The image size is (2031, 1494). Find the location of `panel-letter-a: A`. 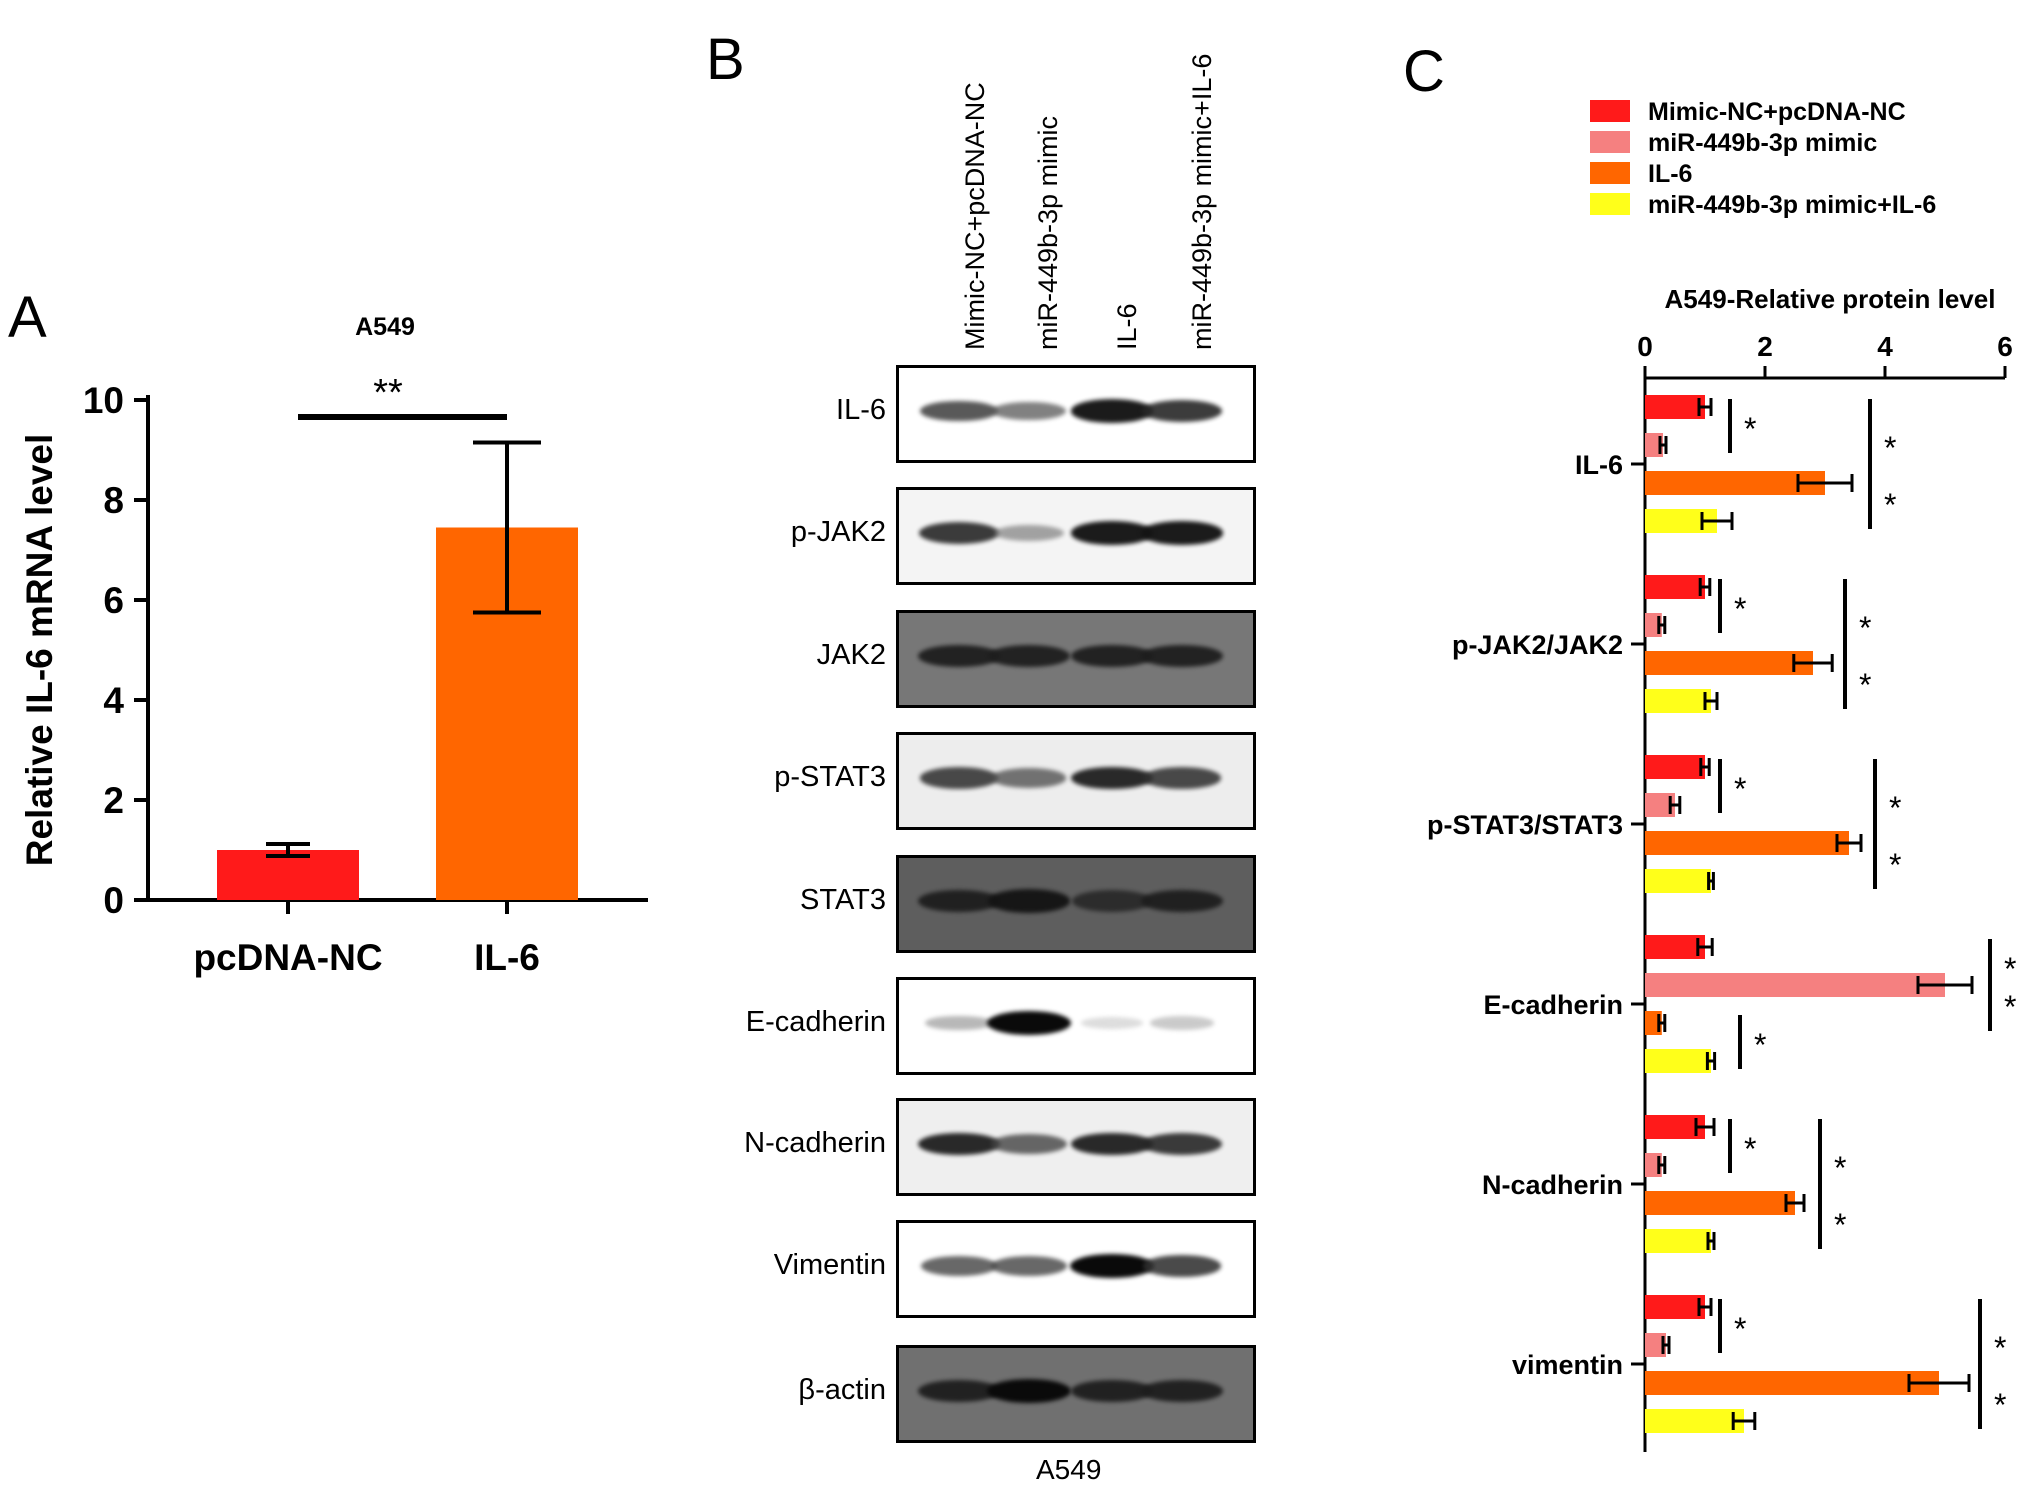

panel-letter-a: A is located at coordinates (27, 317).